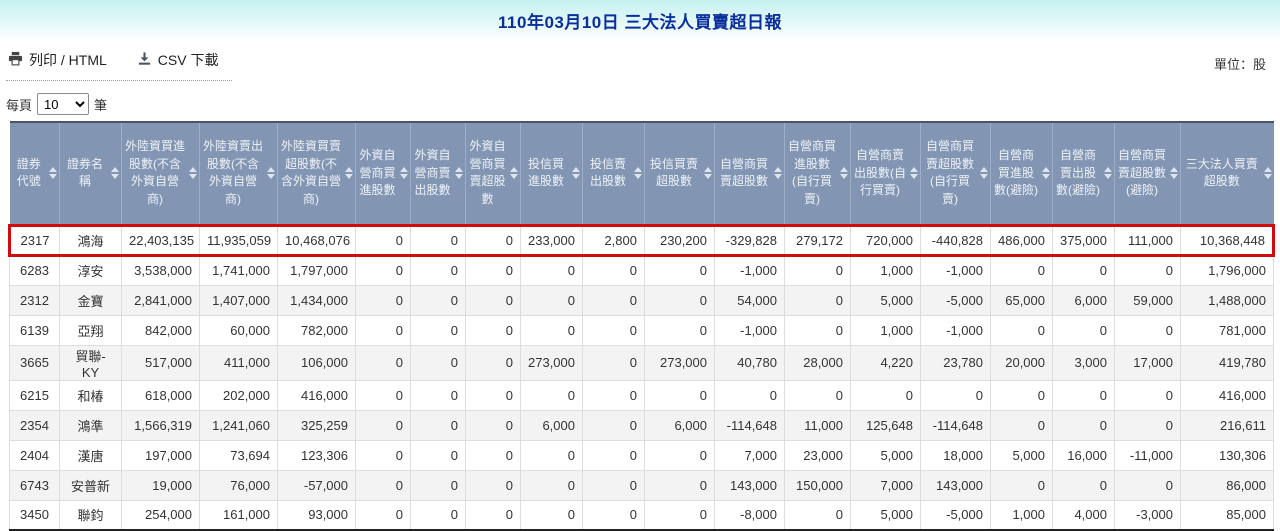  I want to click on print-html-button: 列印 / HTML, so click(57, 60).